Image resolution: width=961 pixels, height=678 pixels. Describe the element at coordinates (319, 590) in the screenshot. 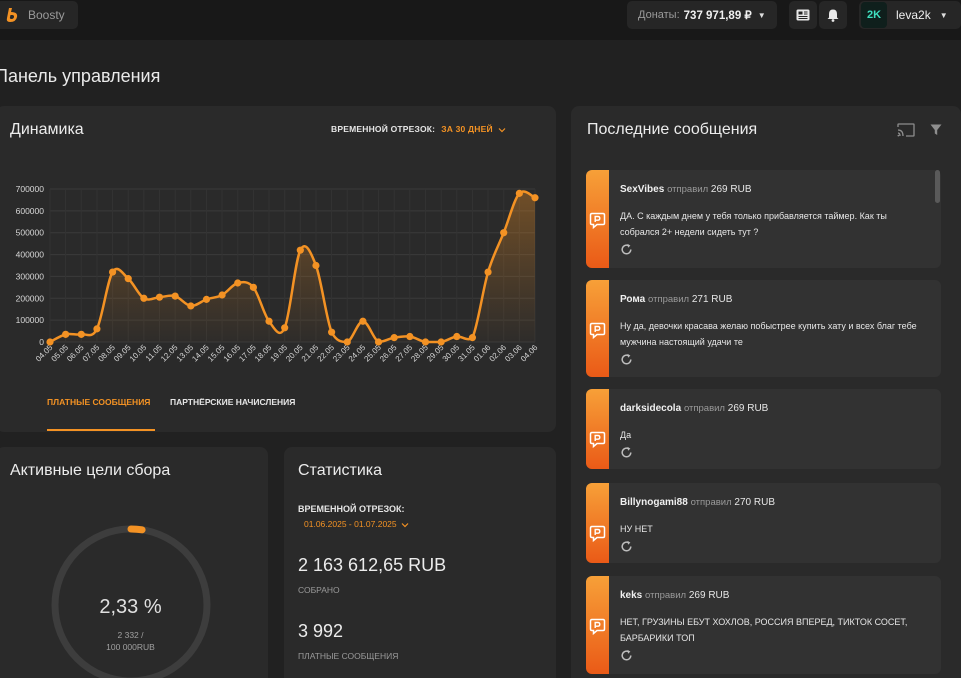

I see `collected-label: СОБРАНО` at that location.